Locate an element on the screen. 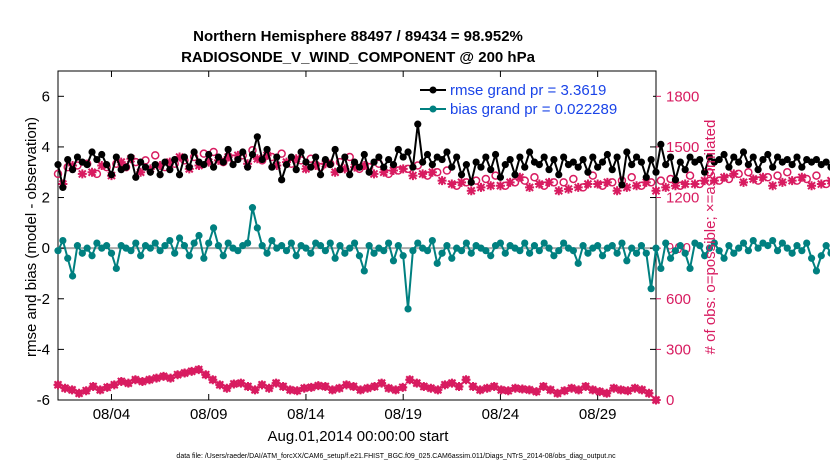 This screenshot has width=830, height=470. y2-axis-label: # of obs: o=possible; ×=assimilated is located at coordinates (710, 237).